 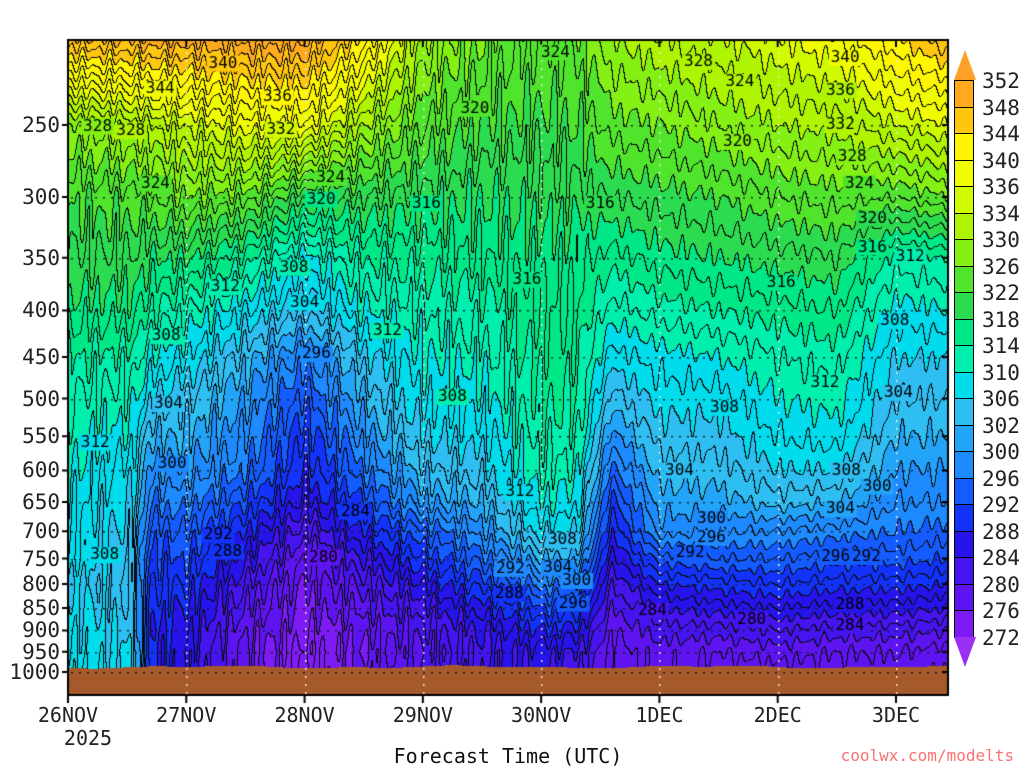 I want to click on colorbar-tick-label: 302, so click(x=1001, y=425).